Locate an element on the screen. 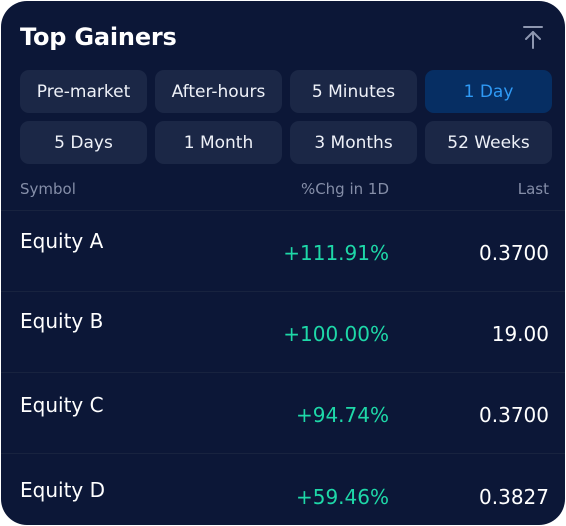 The width and height of the screenshot is (566, 526). collapse-button is located at coordinates (533, 37).